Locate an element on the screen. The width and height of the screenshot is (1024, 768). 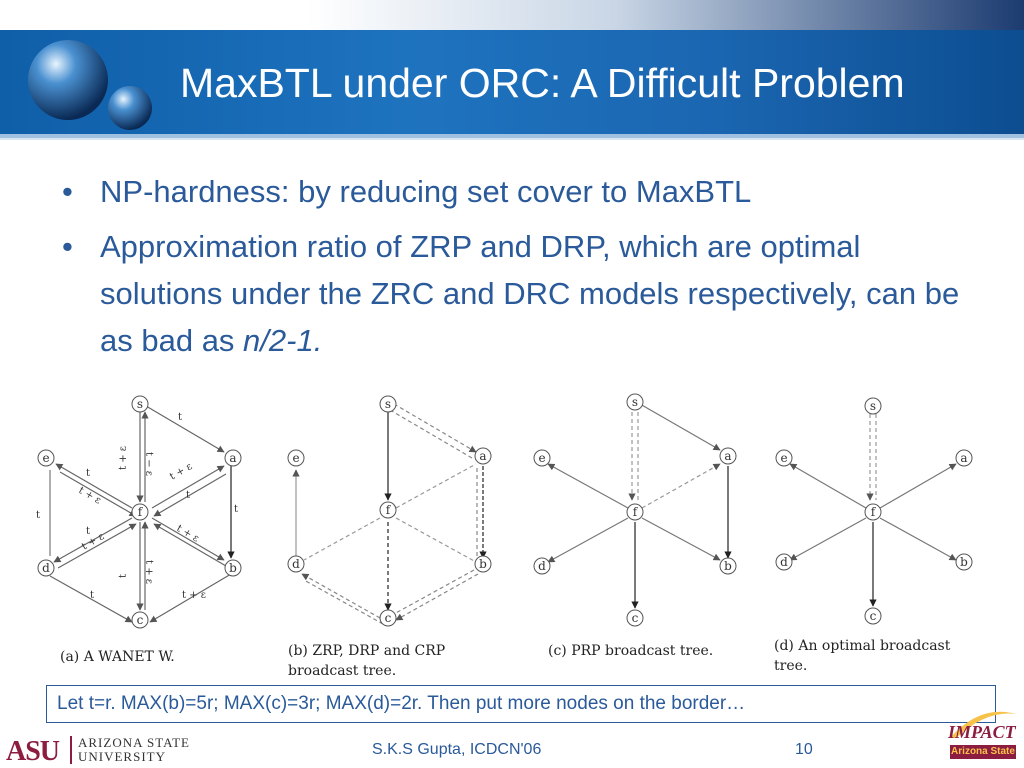
asu-name-line1: ARIZONA STATE is located at coordinates (134, 742).